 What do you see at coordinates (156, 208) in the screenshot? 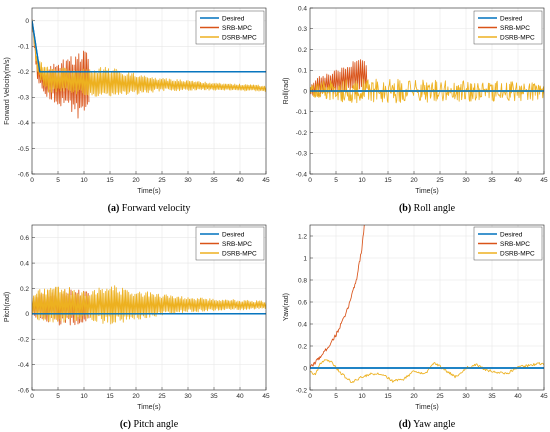
I see `caption-text: Forward velocity` at bounding box center [156, 208].